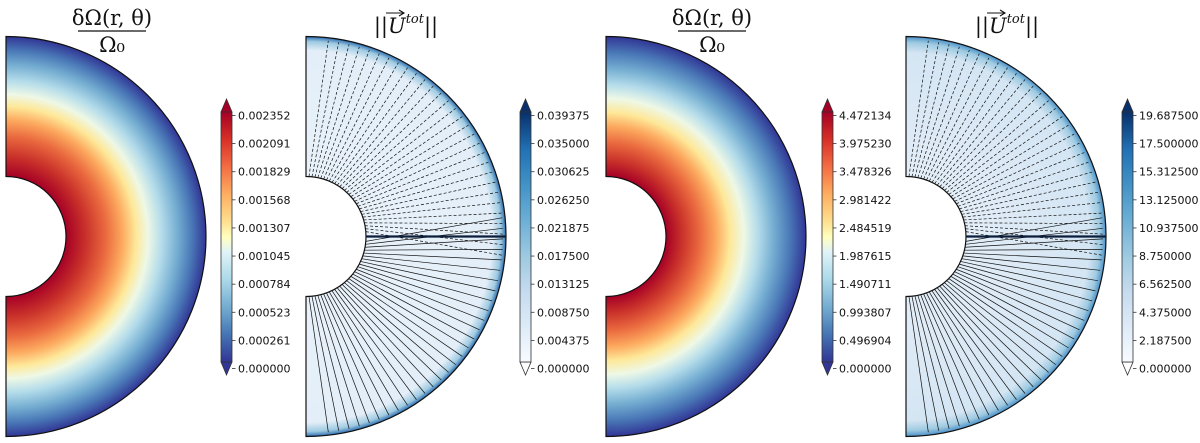 The width and height of the screenshot is (1200, 443). Describe the element at coordinates (1169, 200) in the screenshot. I see `colorbar-tick-label: 13.125000` at that location.